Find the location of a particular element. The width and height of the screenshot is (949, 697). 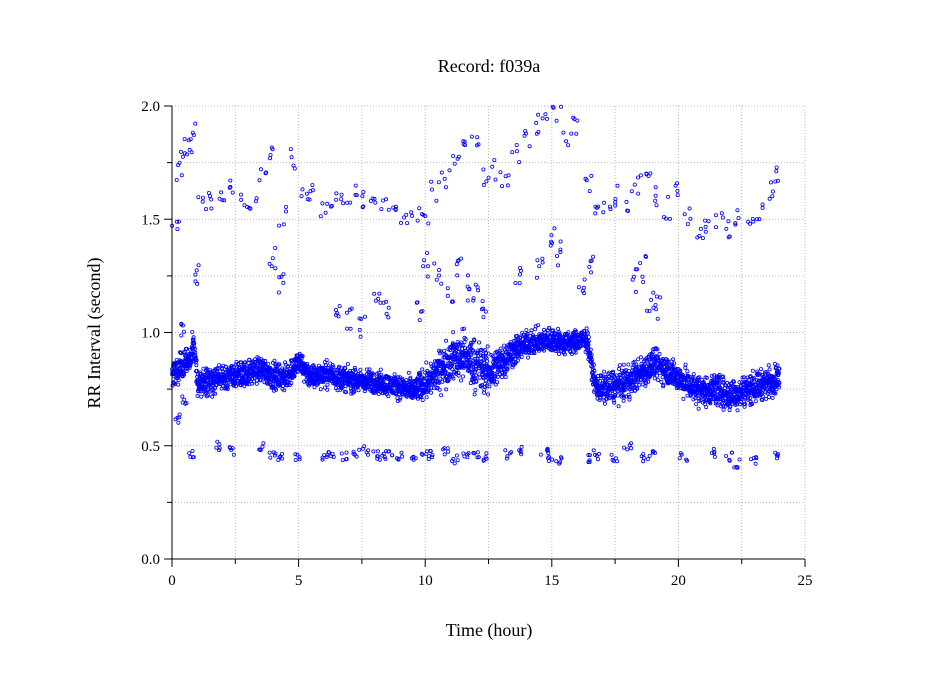

x-tick-label: 5 is located at coordinates (299, 581).